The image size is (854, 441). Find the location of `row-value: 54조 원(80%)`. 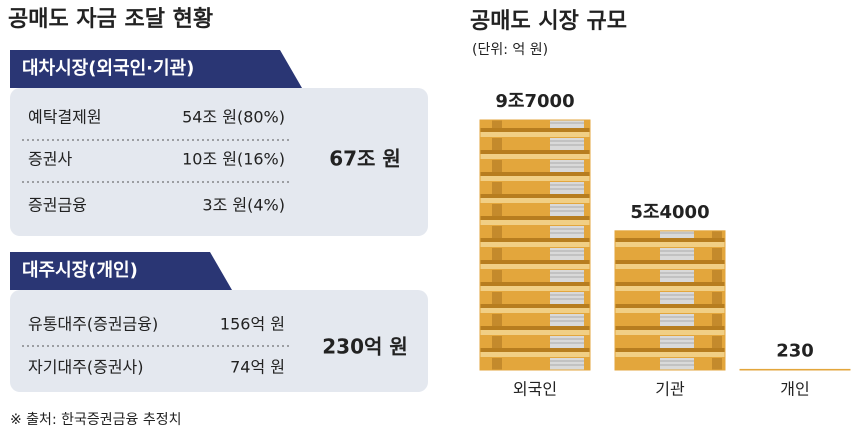

row-value: 54조 원(80%) is located at coordinates (233, 117).